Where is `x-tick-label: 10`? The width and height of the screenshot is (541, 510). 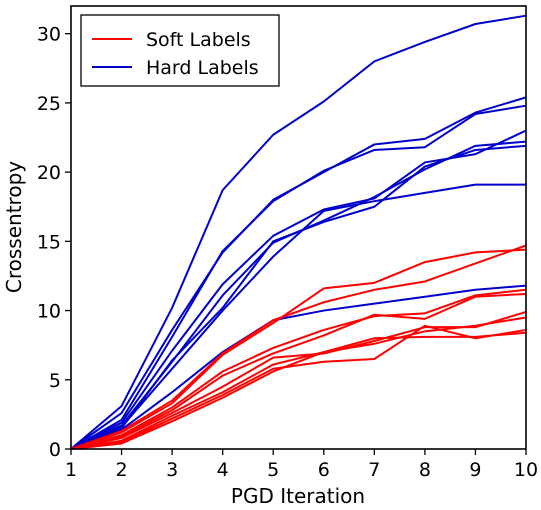
x-tick-label: 10 is located at coordinates (526, 470).